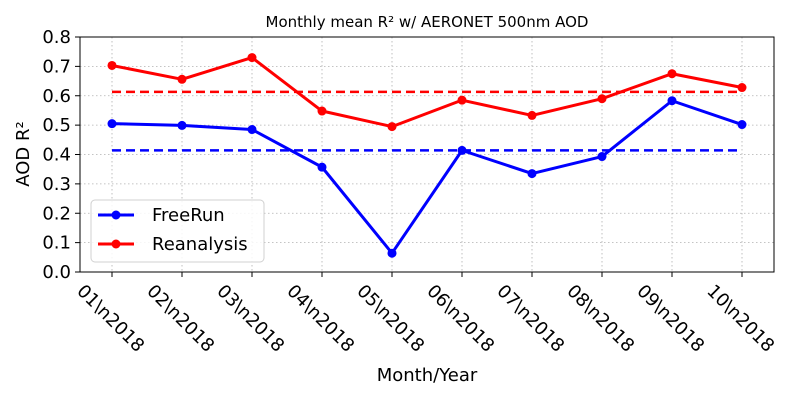 The height and width of the screenshot is (400, 800). What do you see at coordinates (110, 319) in the screenshot?
I see `x-tick-label: 01\n2018` at bounding box center [110, 319].